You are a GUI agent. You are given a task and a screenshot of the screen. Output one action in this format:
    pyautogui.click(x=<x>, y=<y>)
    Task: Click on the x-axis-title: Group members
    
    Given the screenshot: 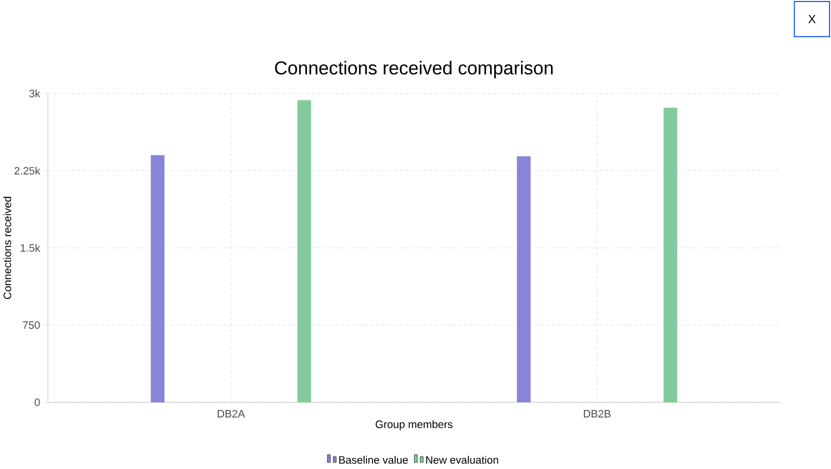 What is the action you would take?
    pyautogui.click(x=414, y=425)
    